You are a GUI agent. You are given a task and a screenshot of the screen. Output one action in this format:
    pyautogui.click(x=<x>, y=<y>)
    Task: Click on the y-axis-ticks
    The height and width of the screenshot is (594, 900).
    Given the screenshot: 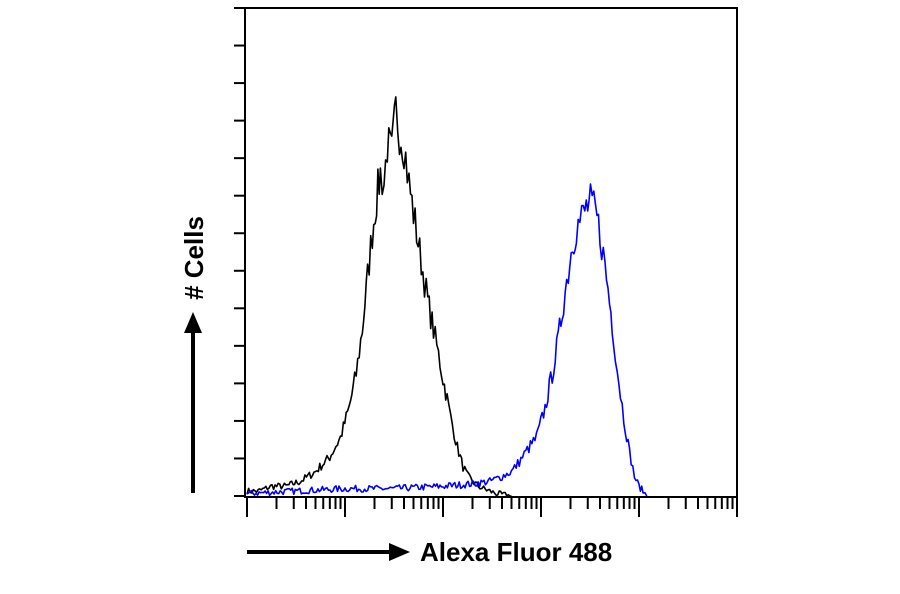 What is the action you would take?
    pyautogui.click(x=239, y=252)
    